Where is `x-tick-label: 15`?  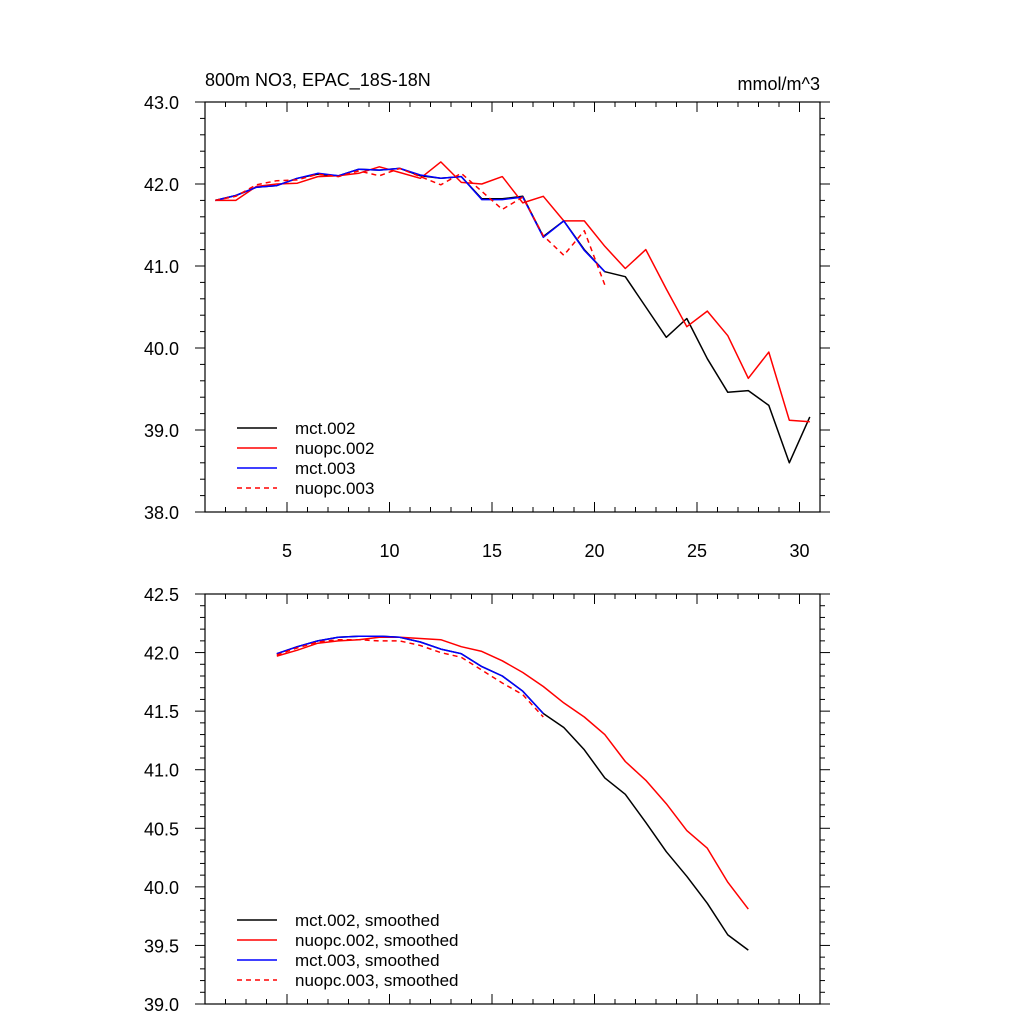 x-tick-label: 15 is located at coordinates (492, 551).